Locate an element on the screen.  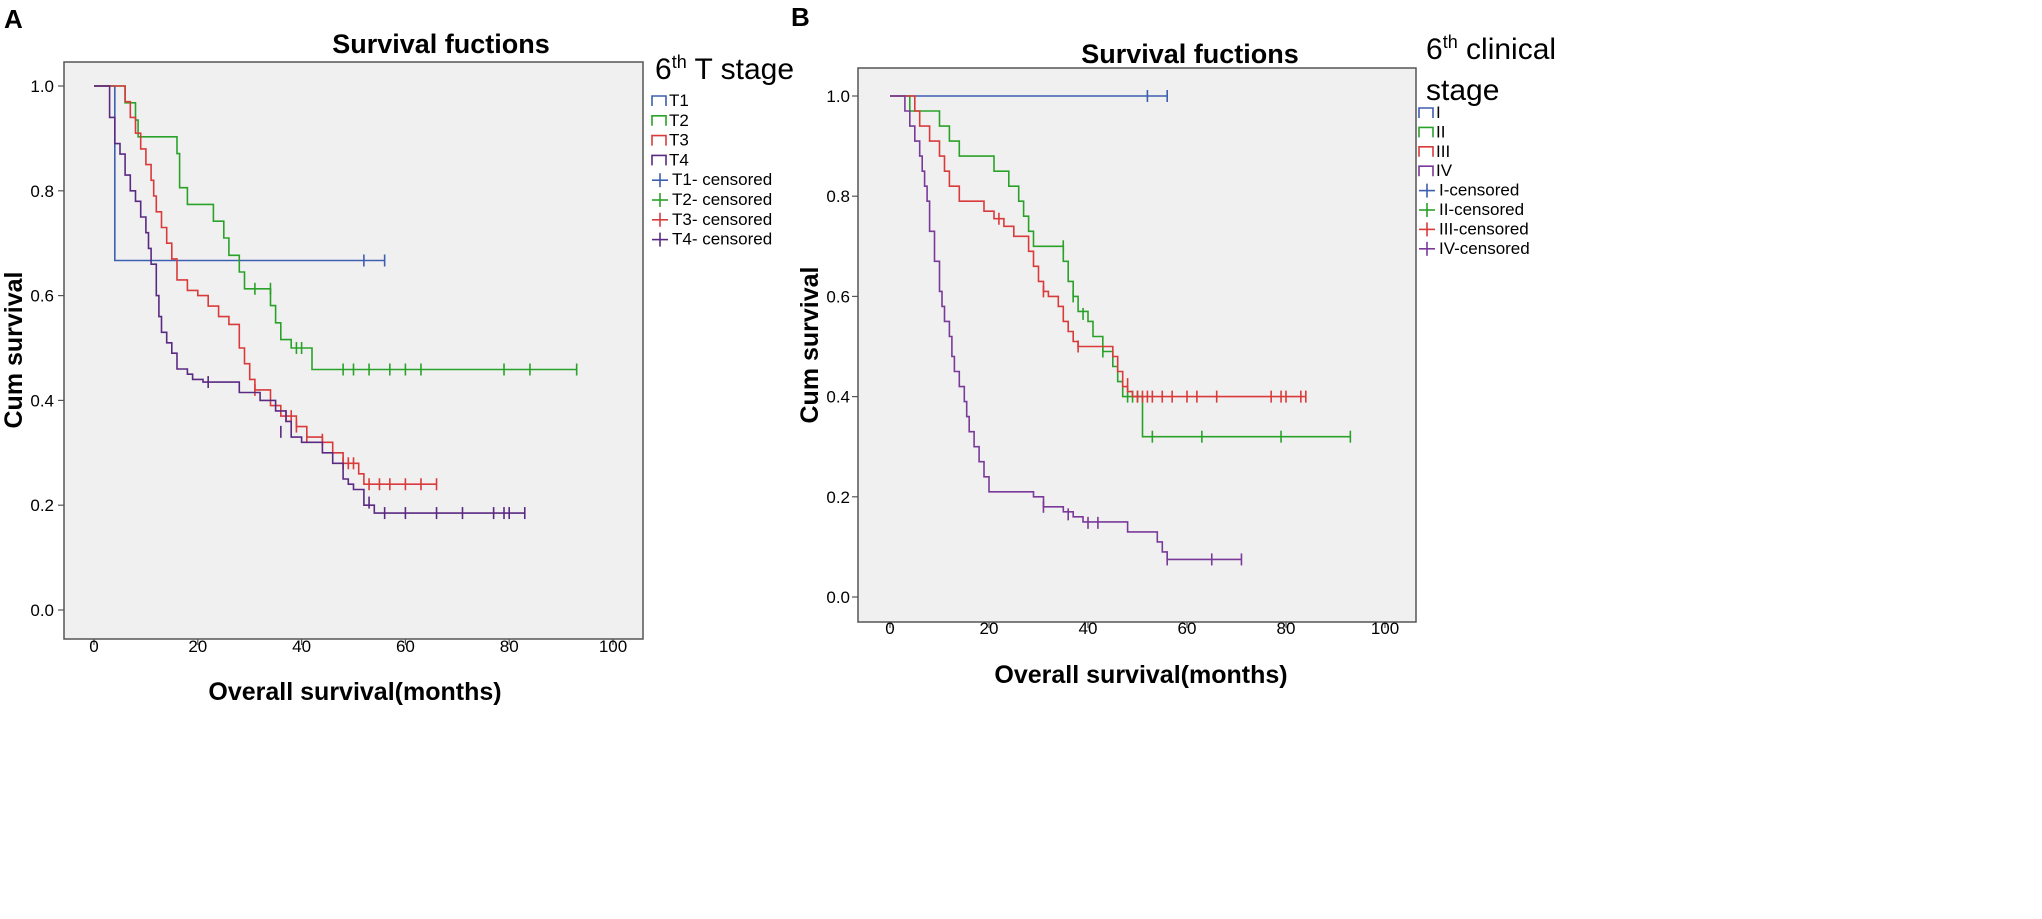
series-group-a is located at coordinates (336, 302).